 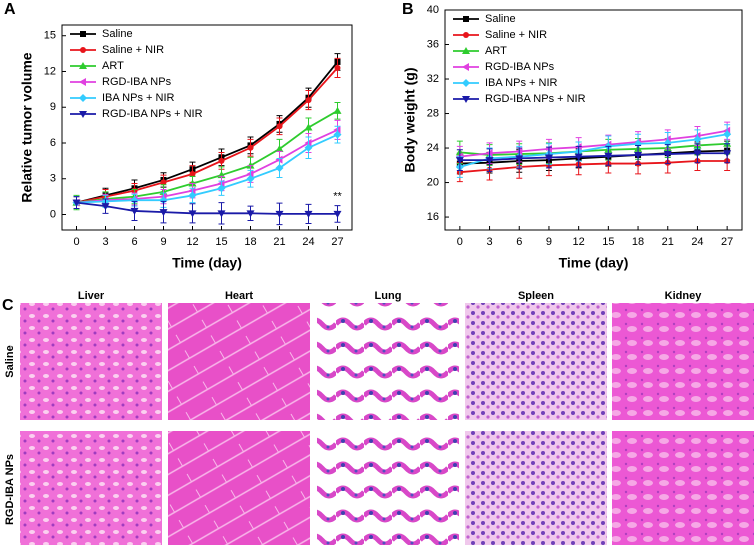 What do you see at coordinates (133, 50) in the screenshot?
I see `legend-label: Saline + NIR` at bounding box center [133, 50].